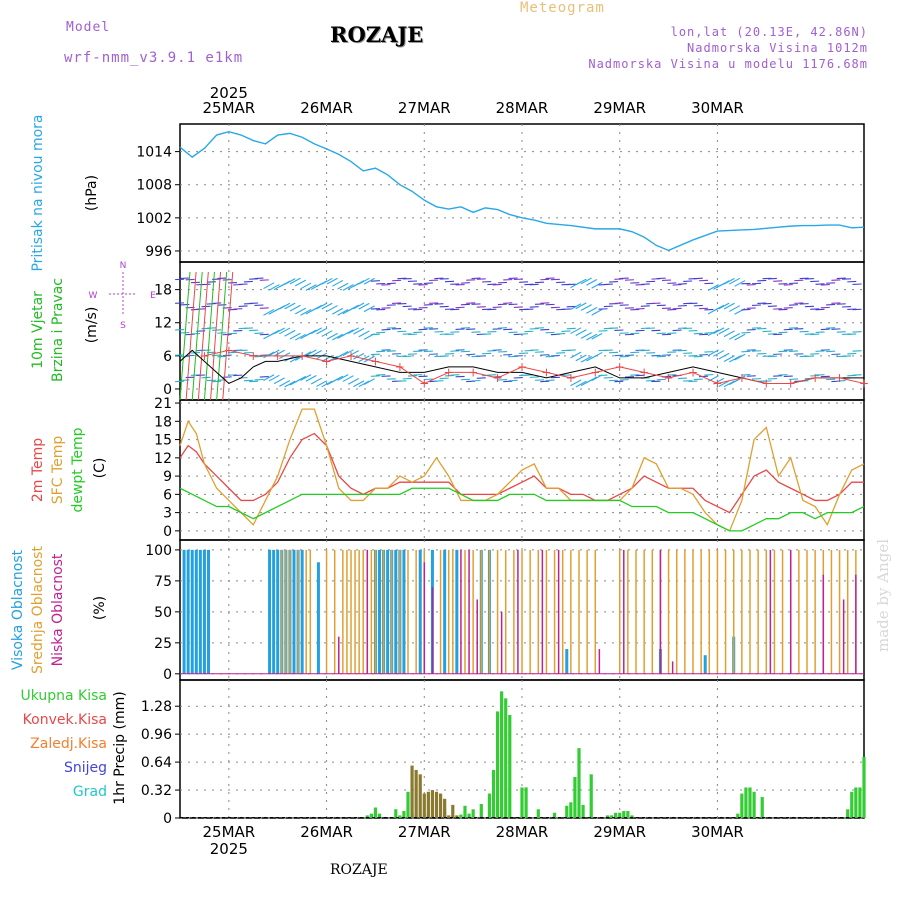 The height and width of the screenshot is (900, 900). Describe the element at coordinates (38, 470) in the screenshot. I see `temp-ylabel-text: 2m Temp` at that location.